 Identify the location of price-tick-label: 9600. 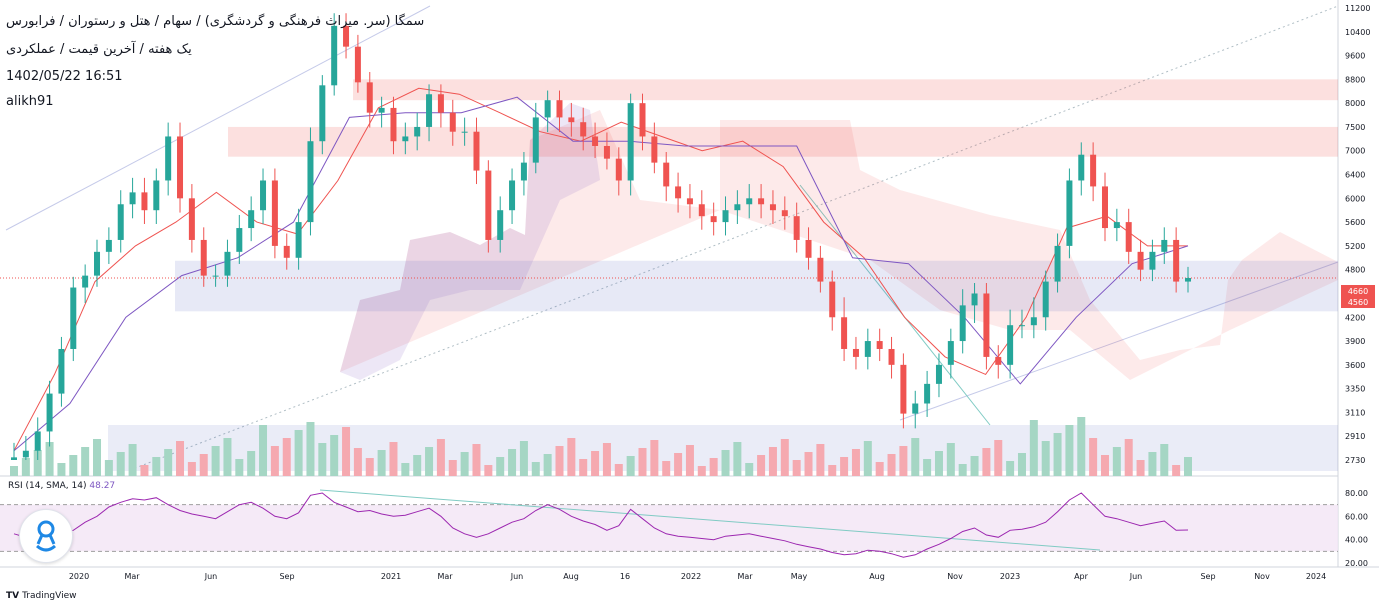
(1355, 56).